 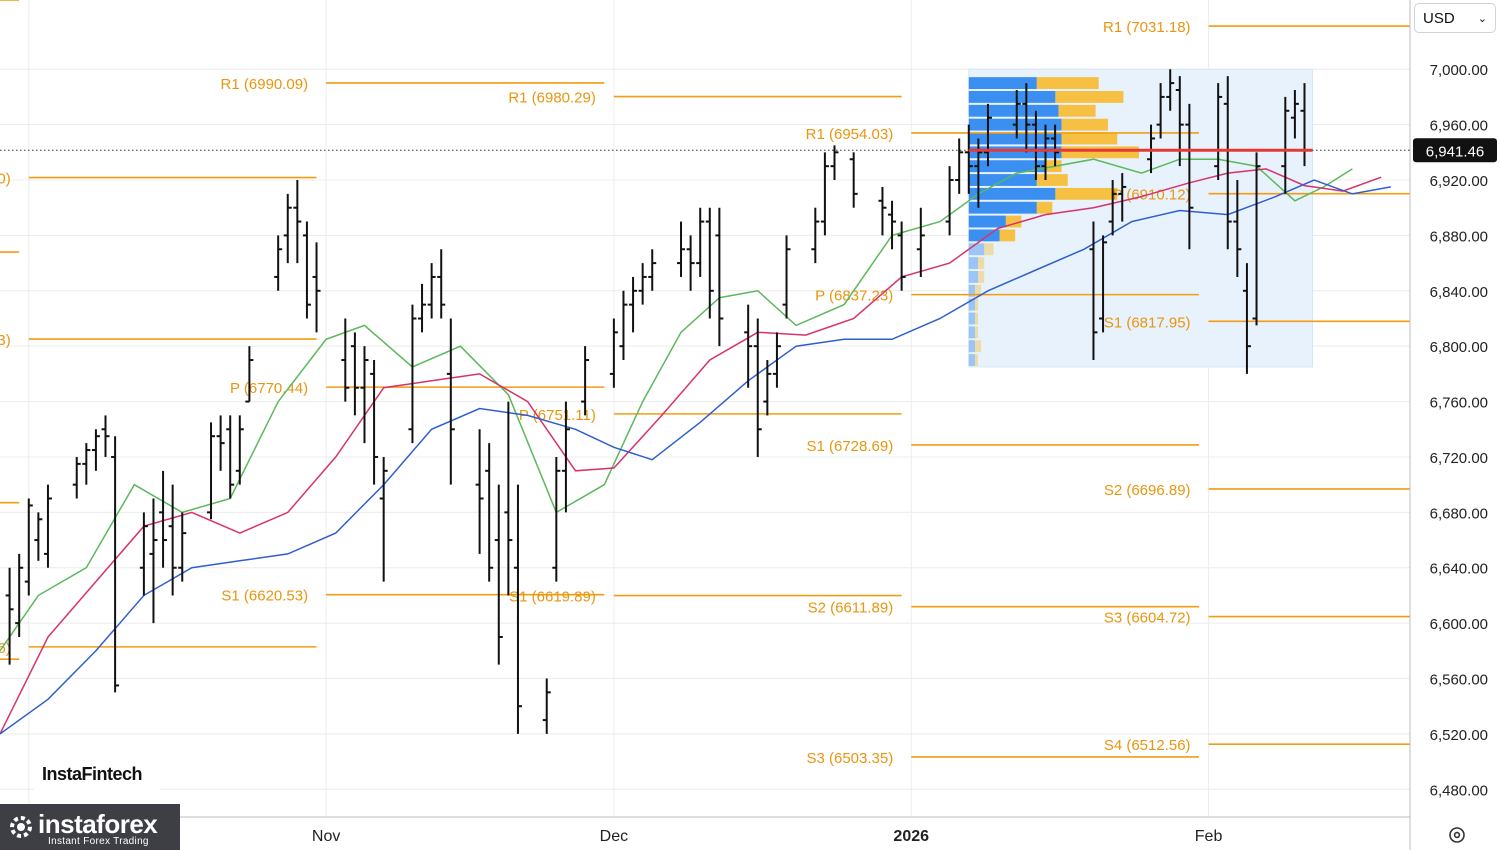 I want to click on x-tick-label: 2026, so click(x=911, y=836).